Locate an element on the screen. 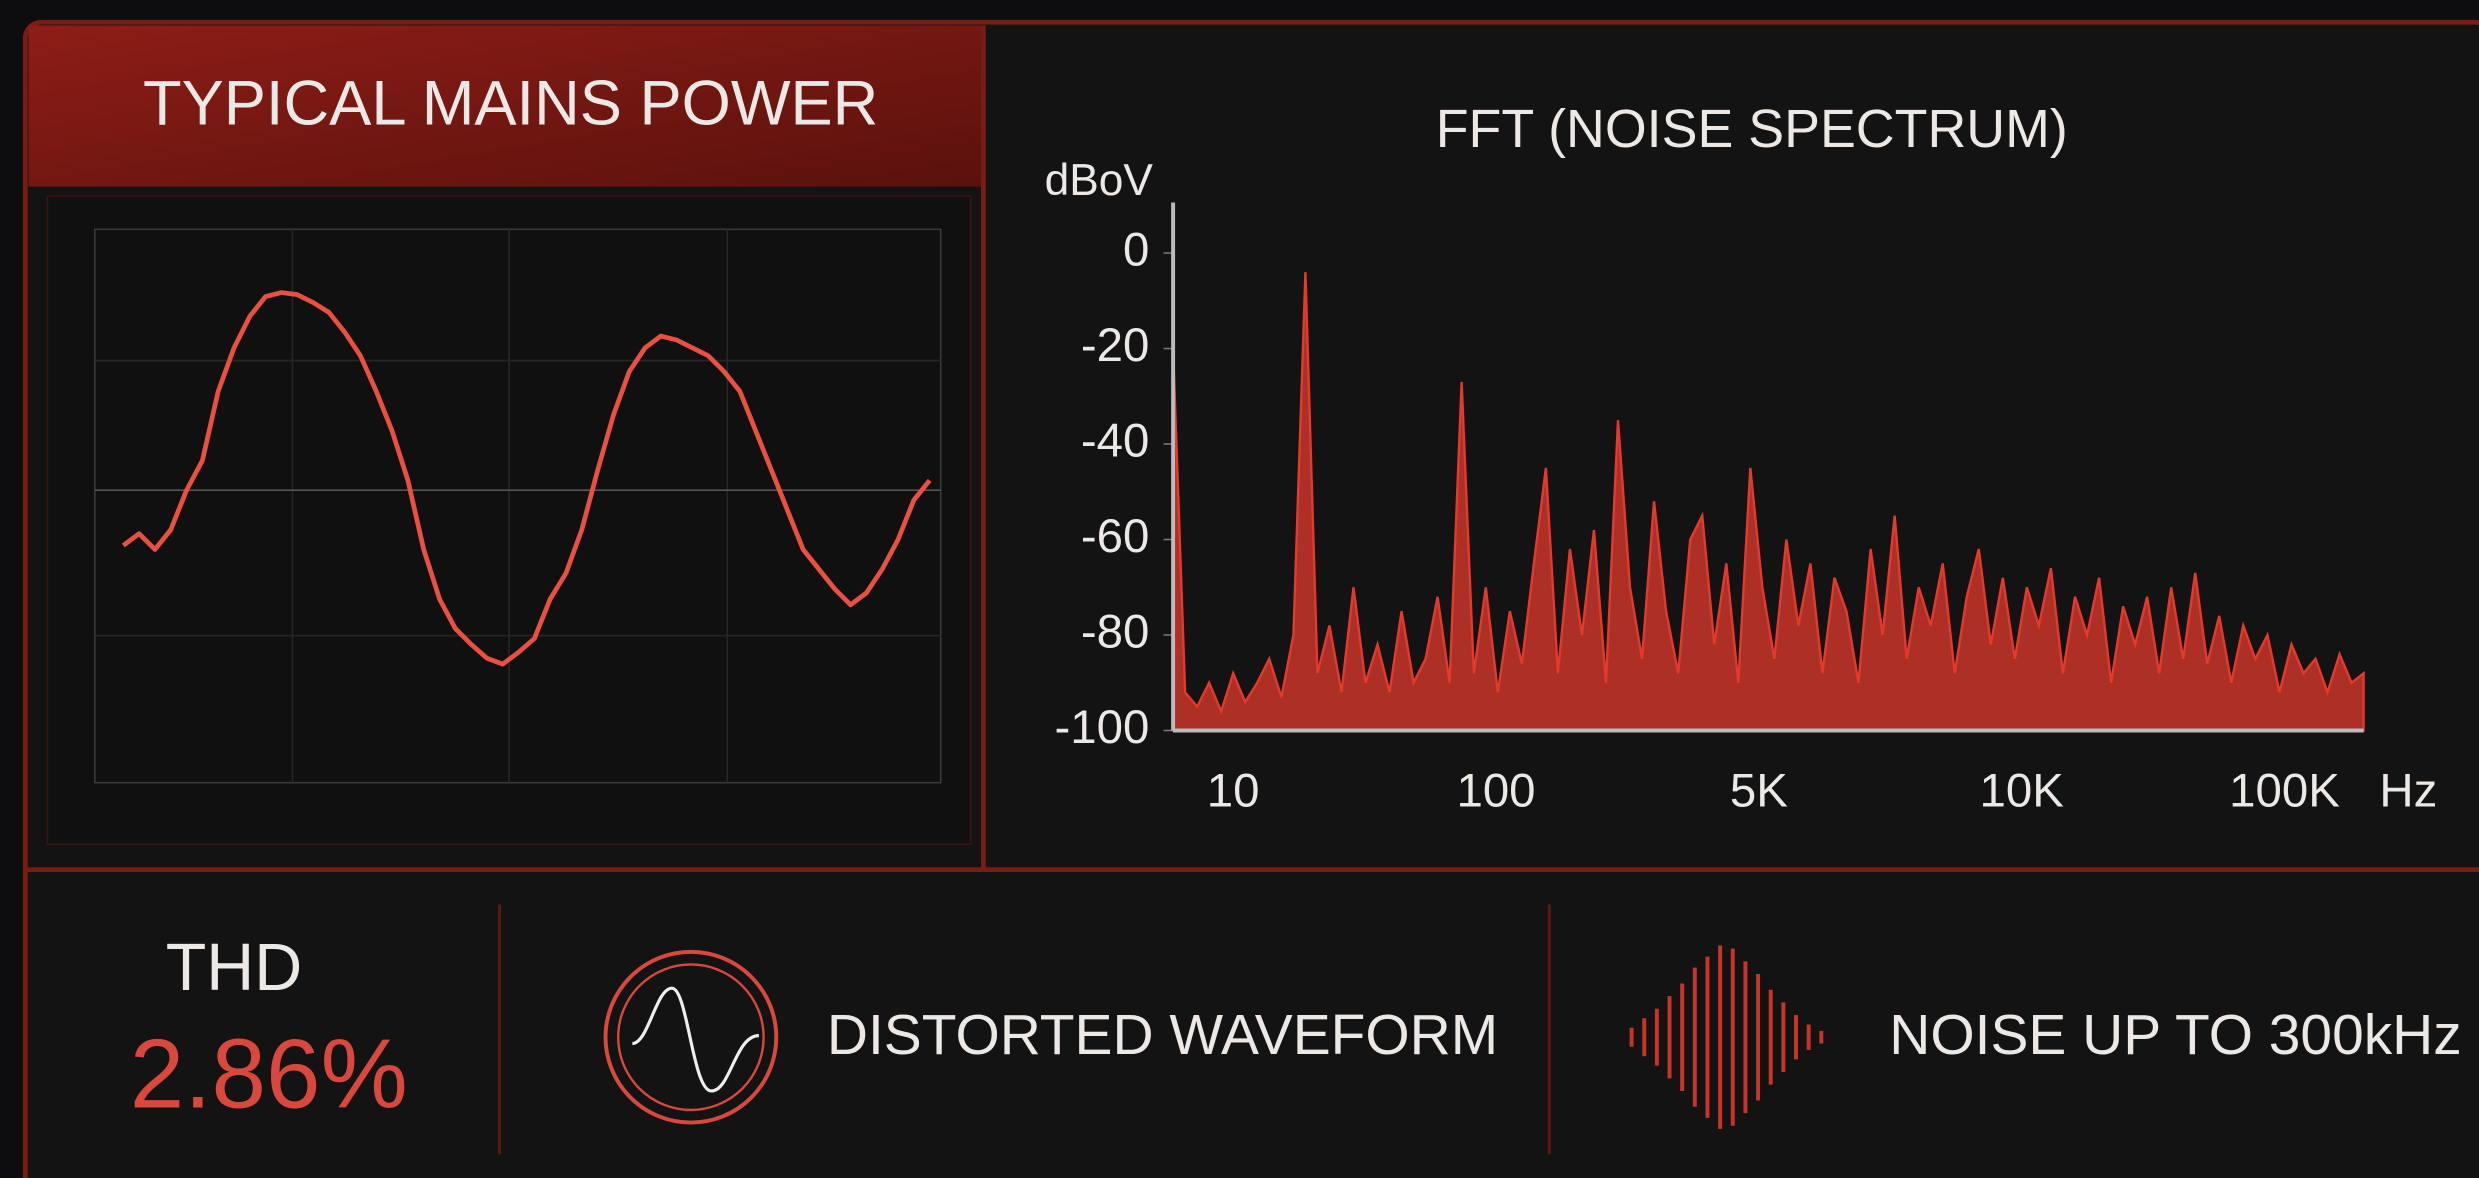  x-tick-label: 100K is located at coordinates (2284, 790).